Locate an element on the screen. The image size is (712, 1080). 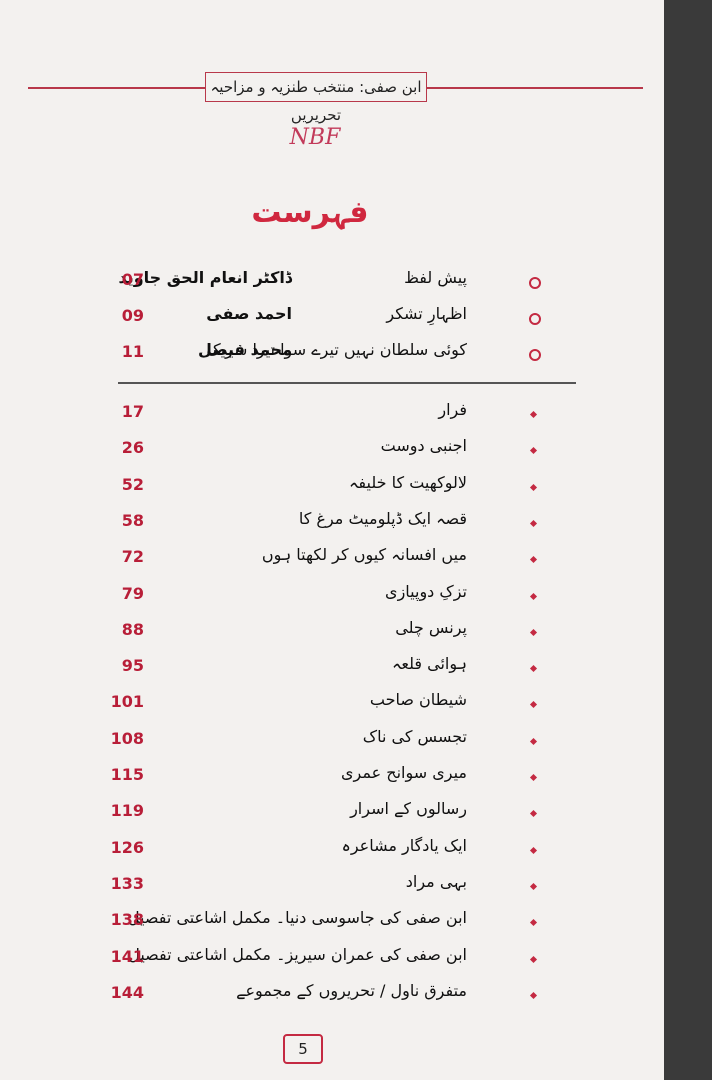
entry-title: متفرق ناول / تحریروں کے مجموعے is located at coordinates (351, 990).